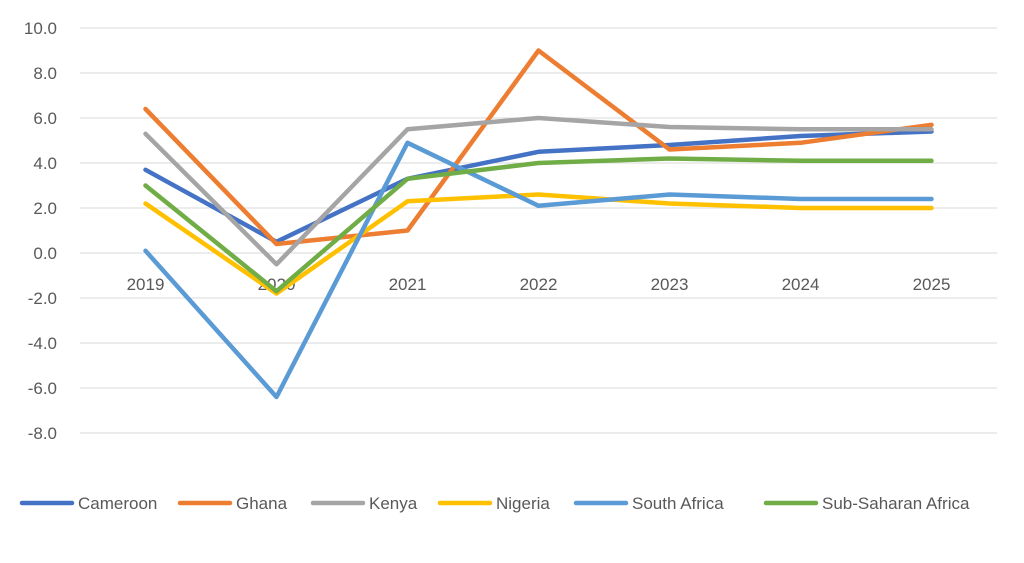  Describe the element at coordinates (408, 284) in the screenshot. I see `x-tick-label: 2021` at that location.